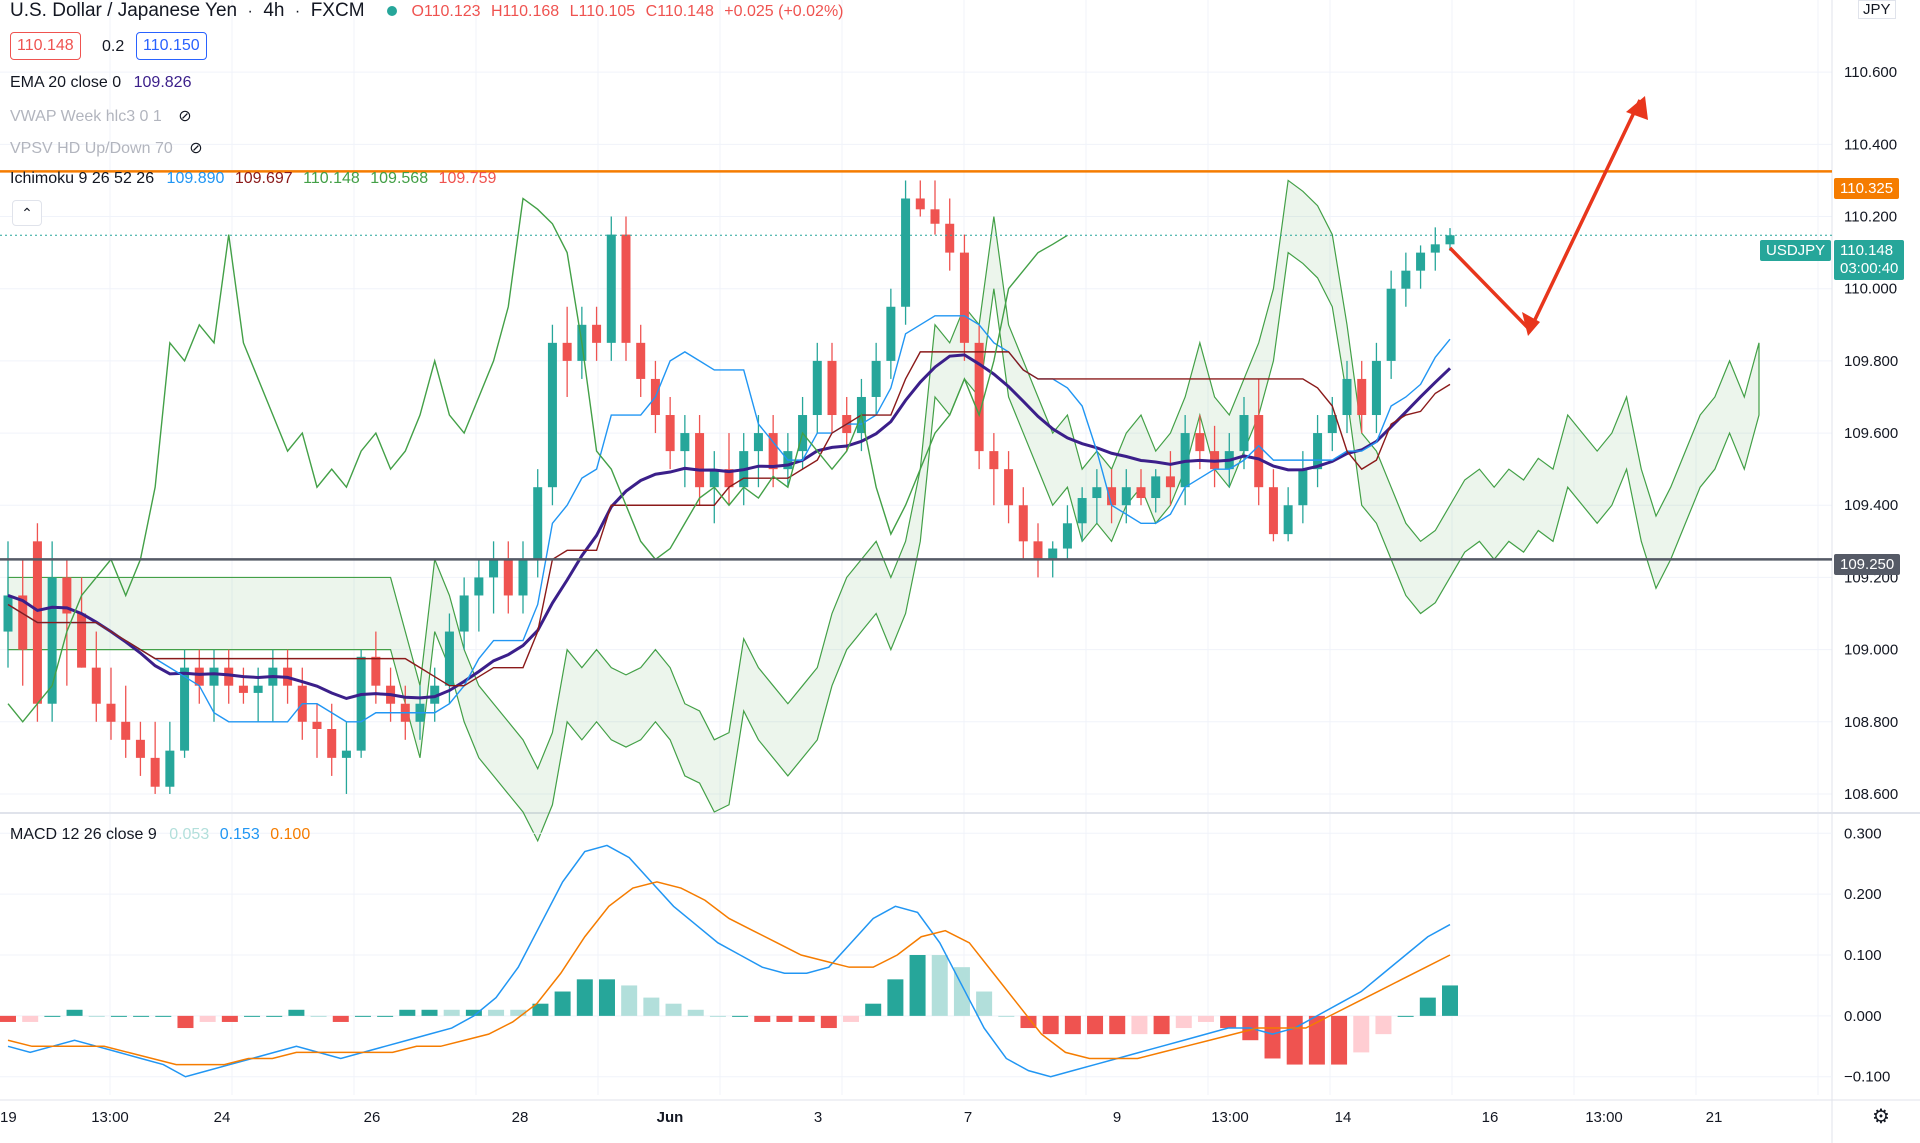  I want to click on price-tick-label: 108.800, so click(1871, 722).